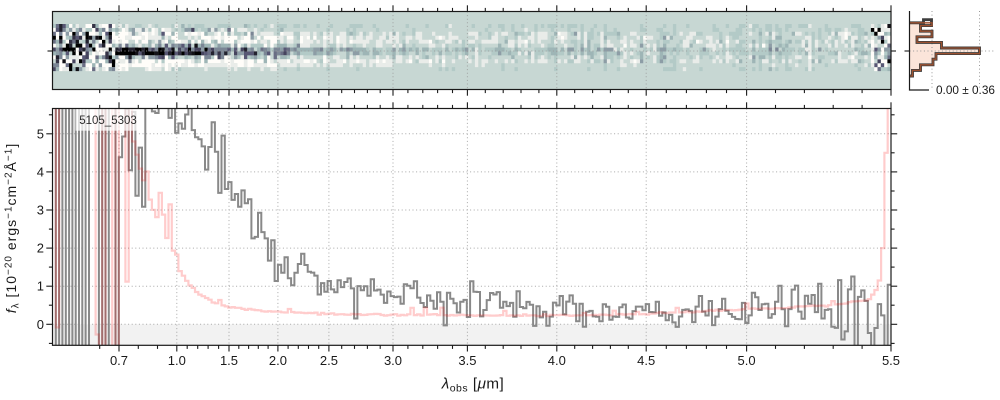  I want to click on svg-text: 1.5, so click(229, 360).